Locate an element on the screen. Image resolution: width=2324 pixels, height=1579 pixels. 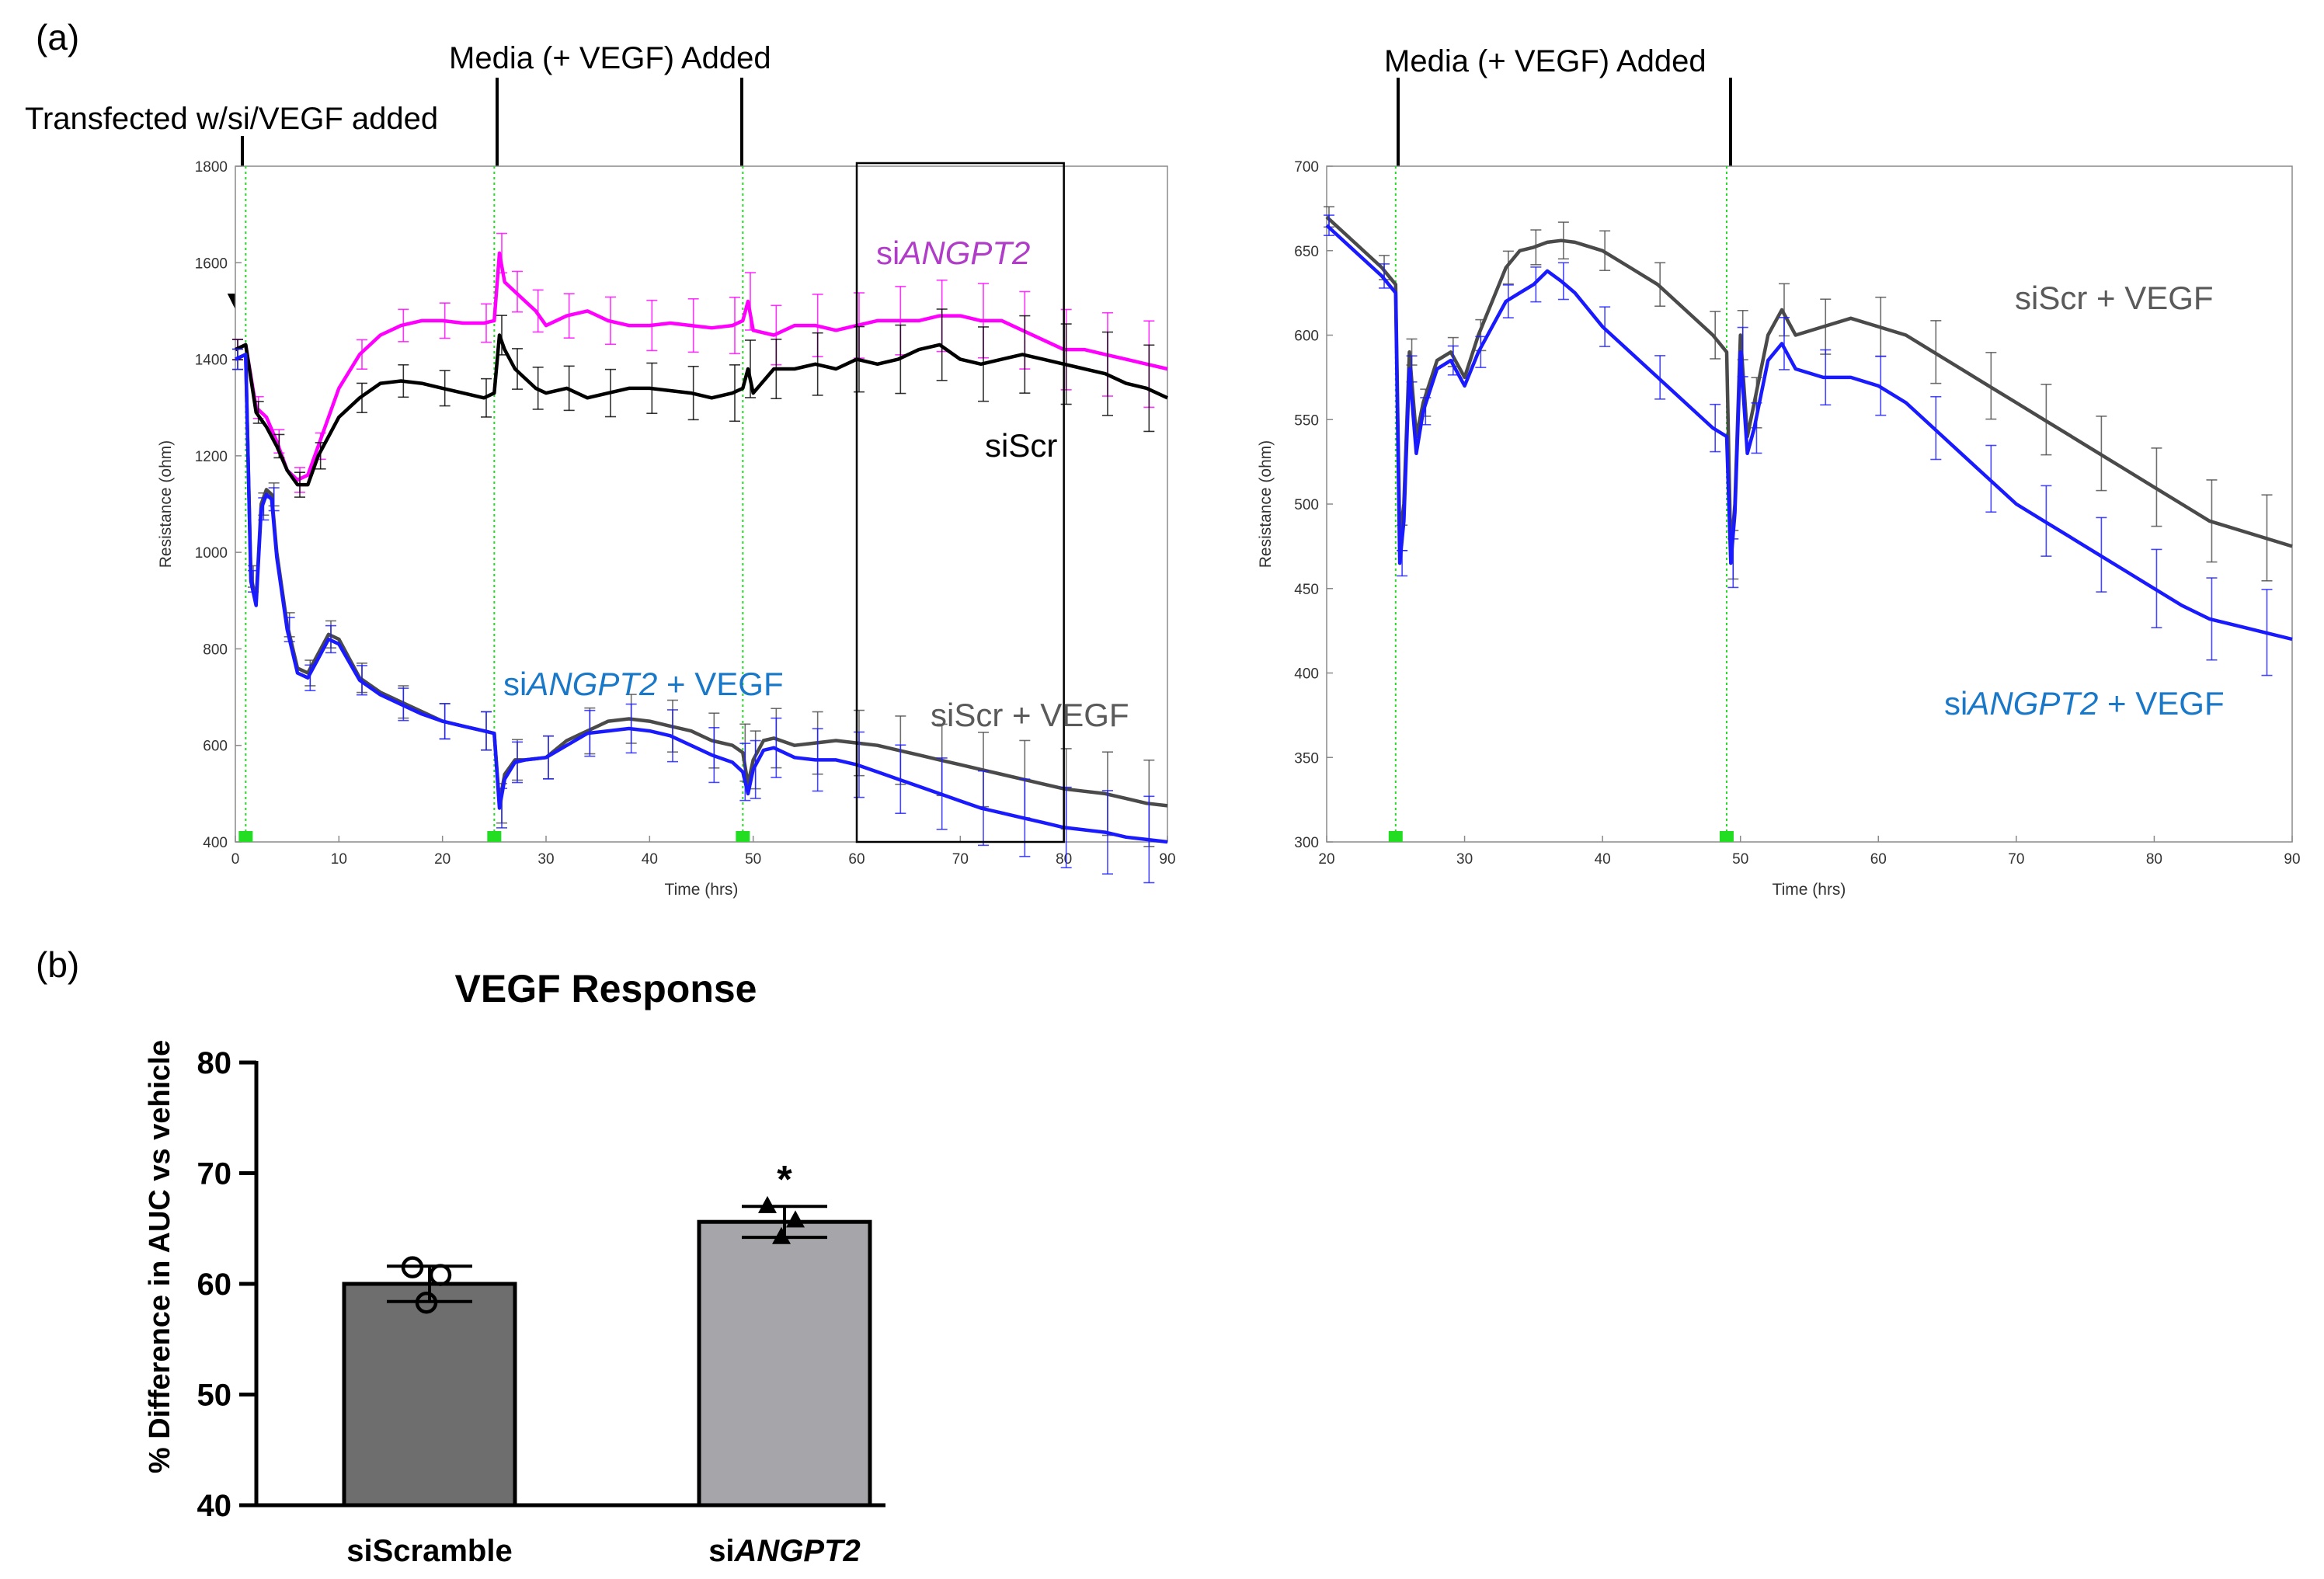
plot-a-right-ylabel: Resistance (ohm) is located at coordinates (1266, 504).